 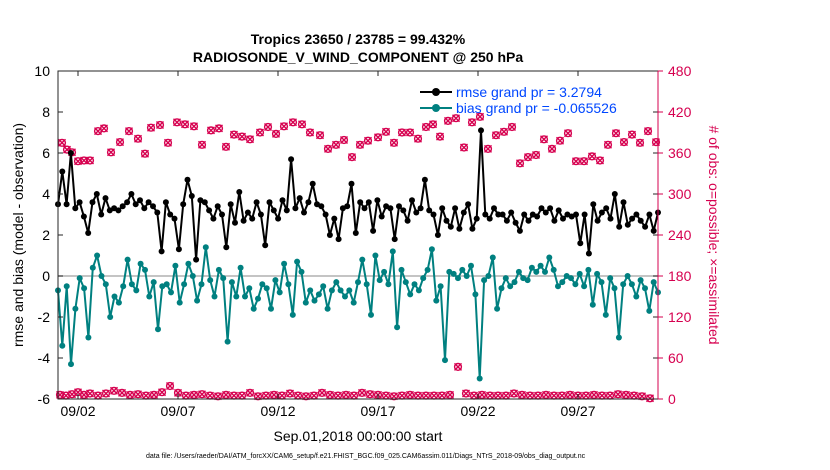 I want to click on legend-rmse-marker, so click(x=436, y=92).